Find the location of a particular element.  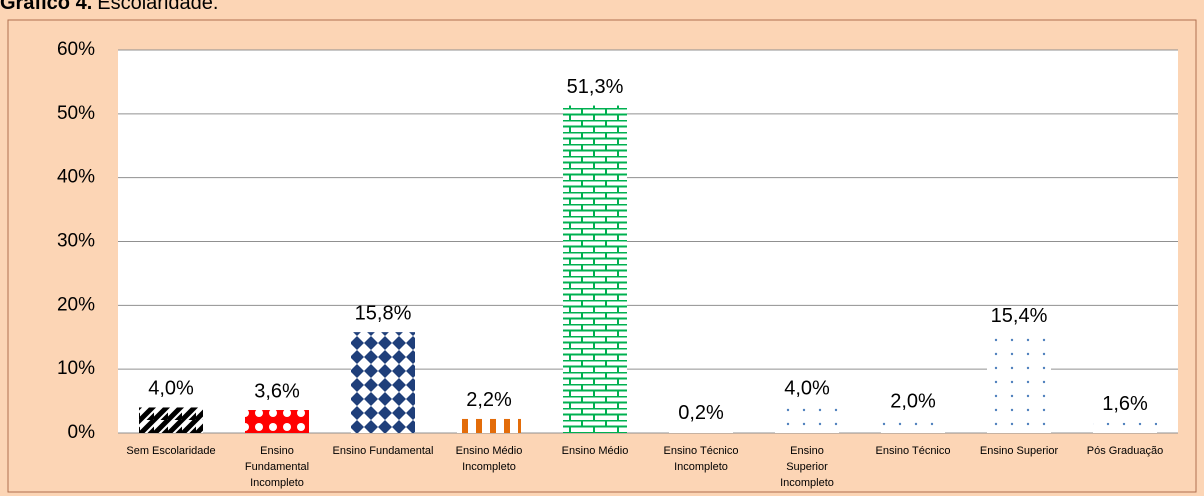

x-tick-label: Ensino Médio Incompleto is located at coordinates (489, 459).